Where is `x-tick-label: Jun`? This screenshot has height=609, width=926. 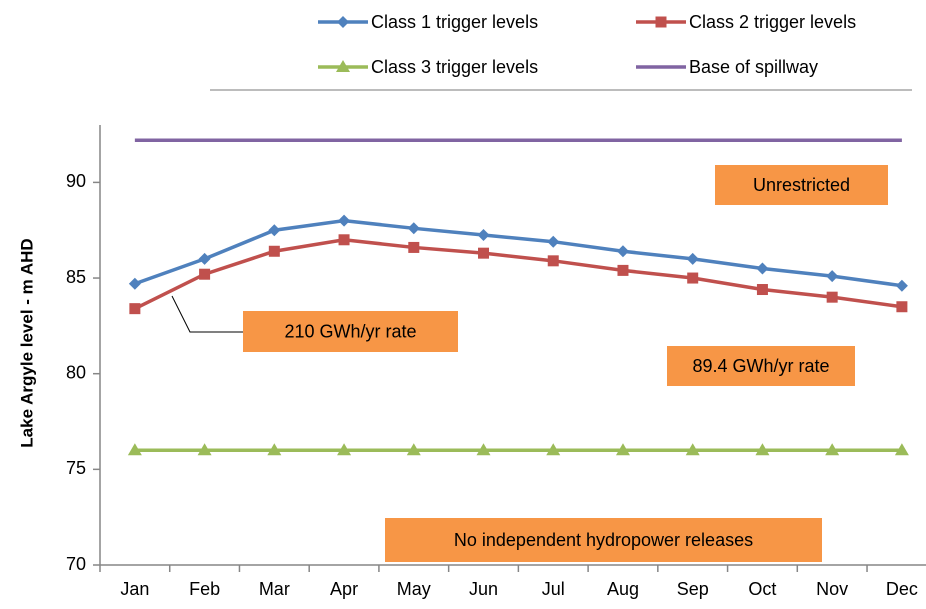
x-tick-label: Jun is located at coordinates (483, 589).